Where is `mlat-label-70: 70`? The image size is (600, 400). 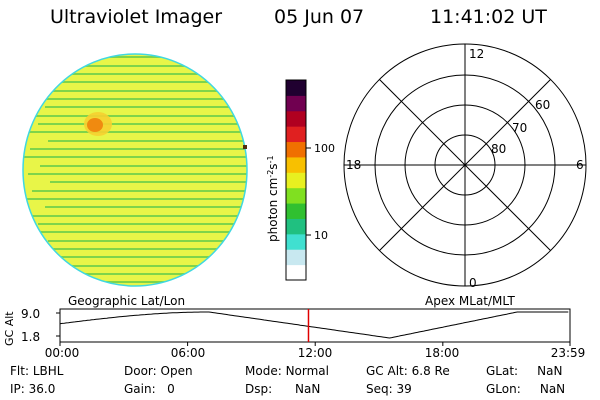 mlat-label-70: 70 is located at coordinates (519, 128).